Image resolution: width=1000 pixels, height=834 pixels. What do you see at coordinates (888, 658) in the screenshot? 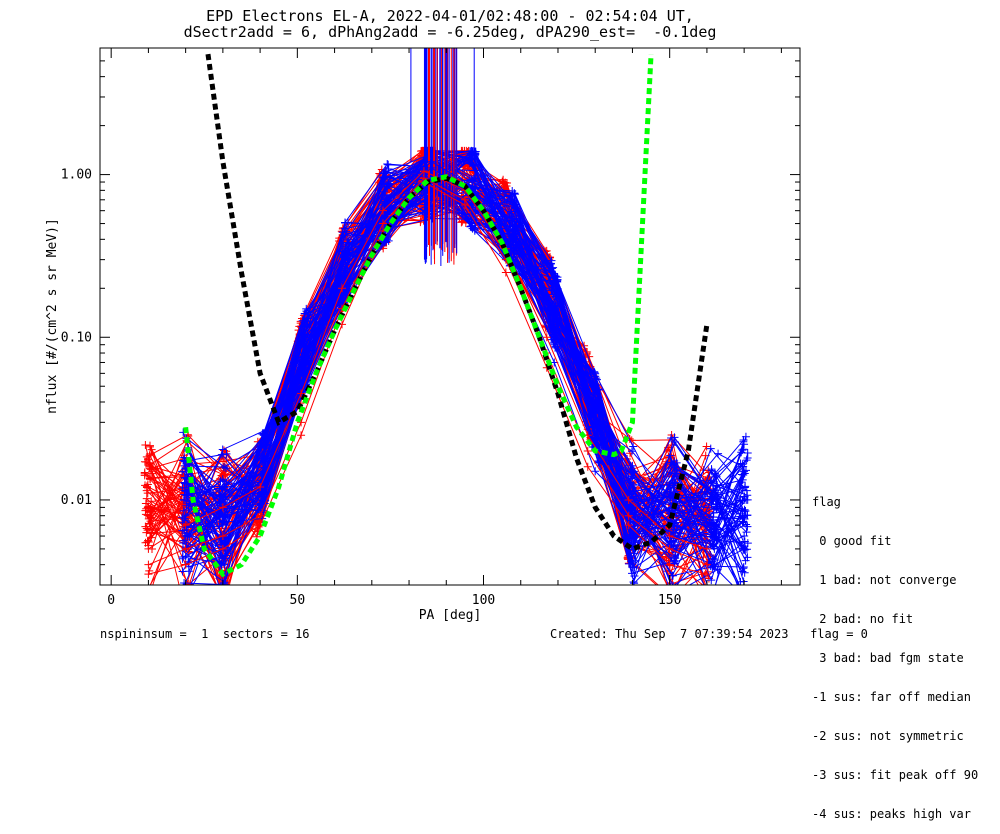
I see `legend-item: 3 bad: bad fgm state` at bounding box center [888, 658].